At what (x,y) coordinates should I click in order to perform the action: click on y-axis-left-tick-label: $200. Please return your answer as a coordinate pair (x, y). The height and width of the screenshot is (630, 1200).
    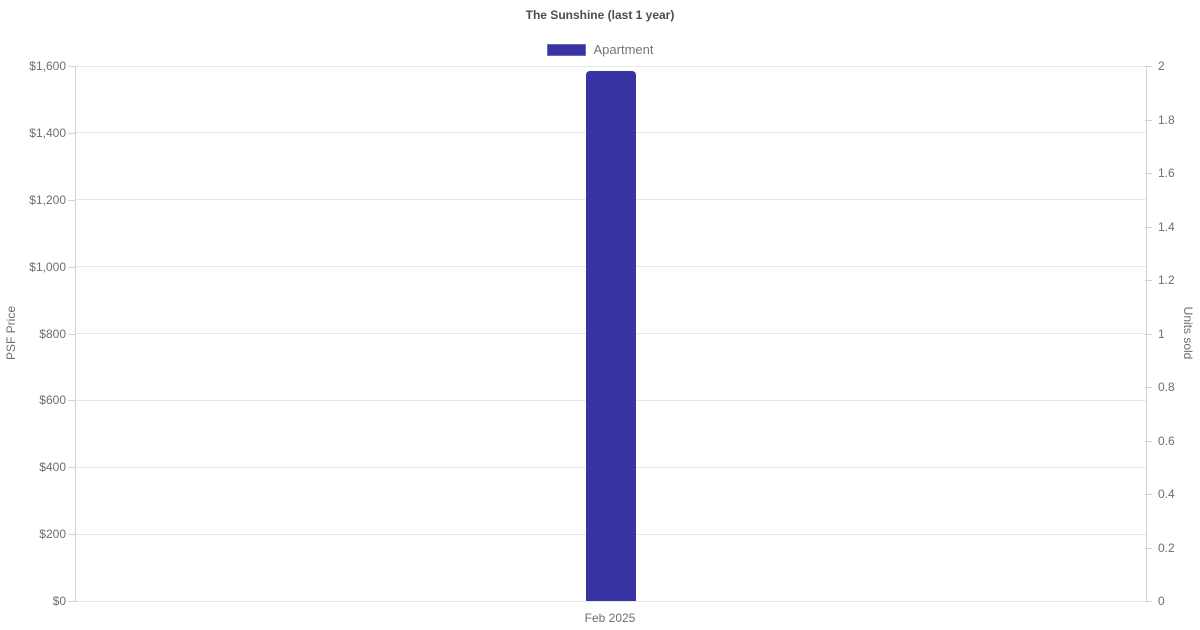
    Looking at the image, I should click on (52, 534).